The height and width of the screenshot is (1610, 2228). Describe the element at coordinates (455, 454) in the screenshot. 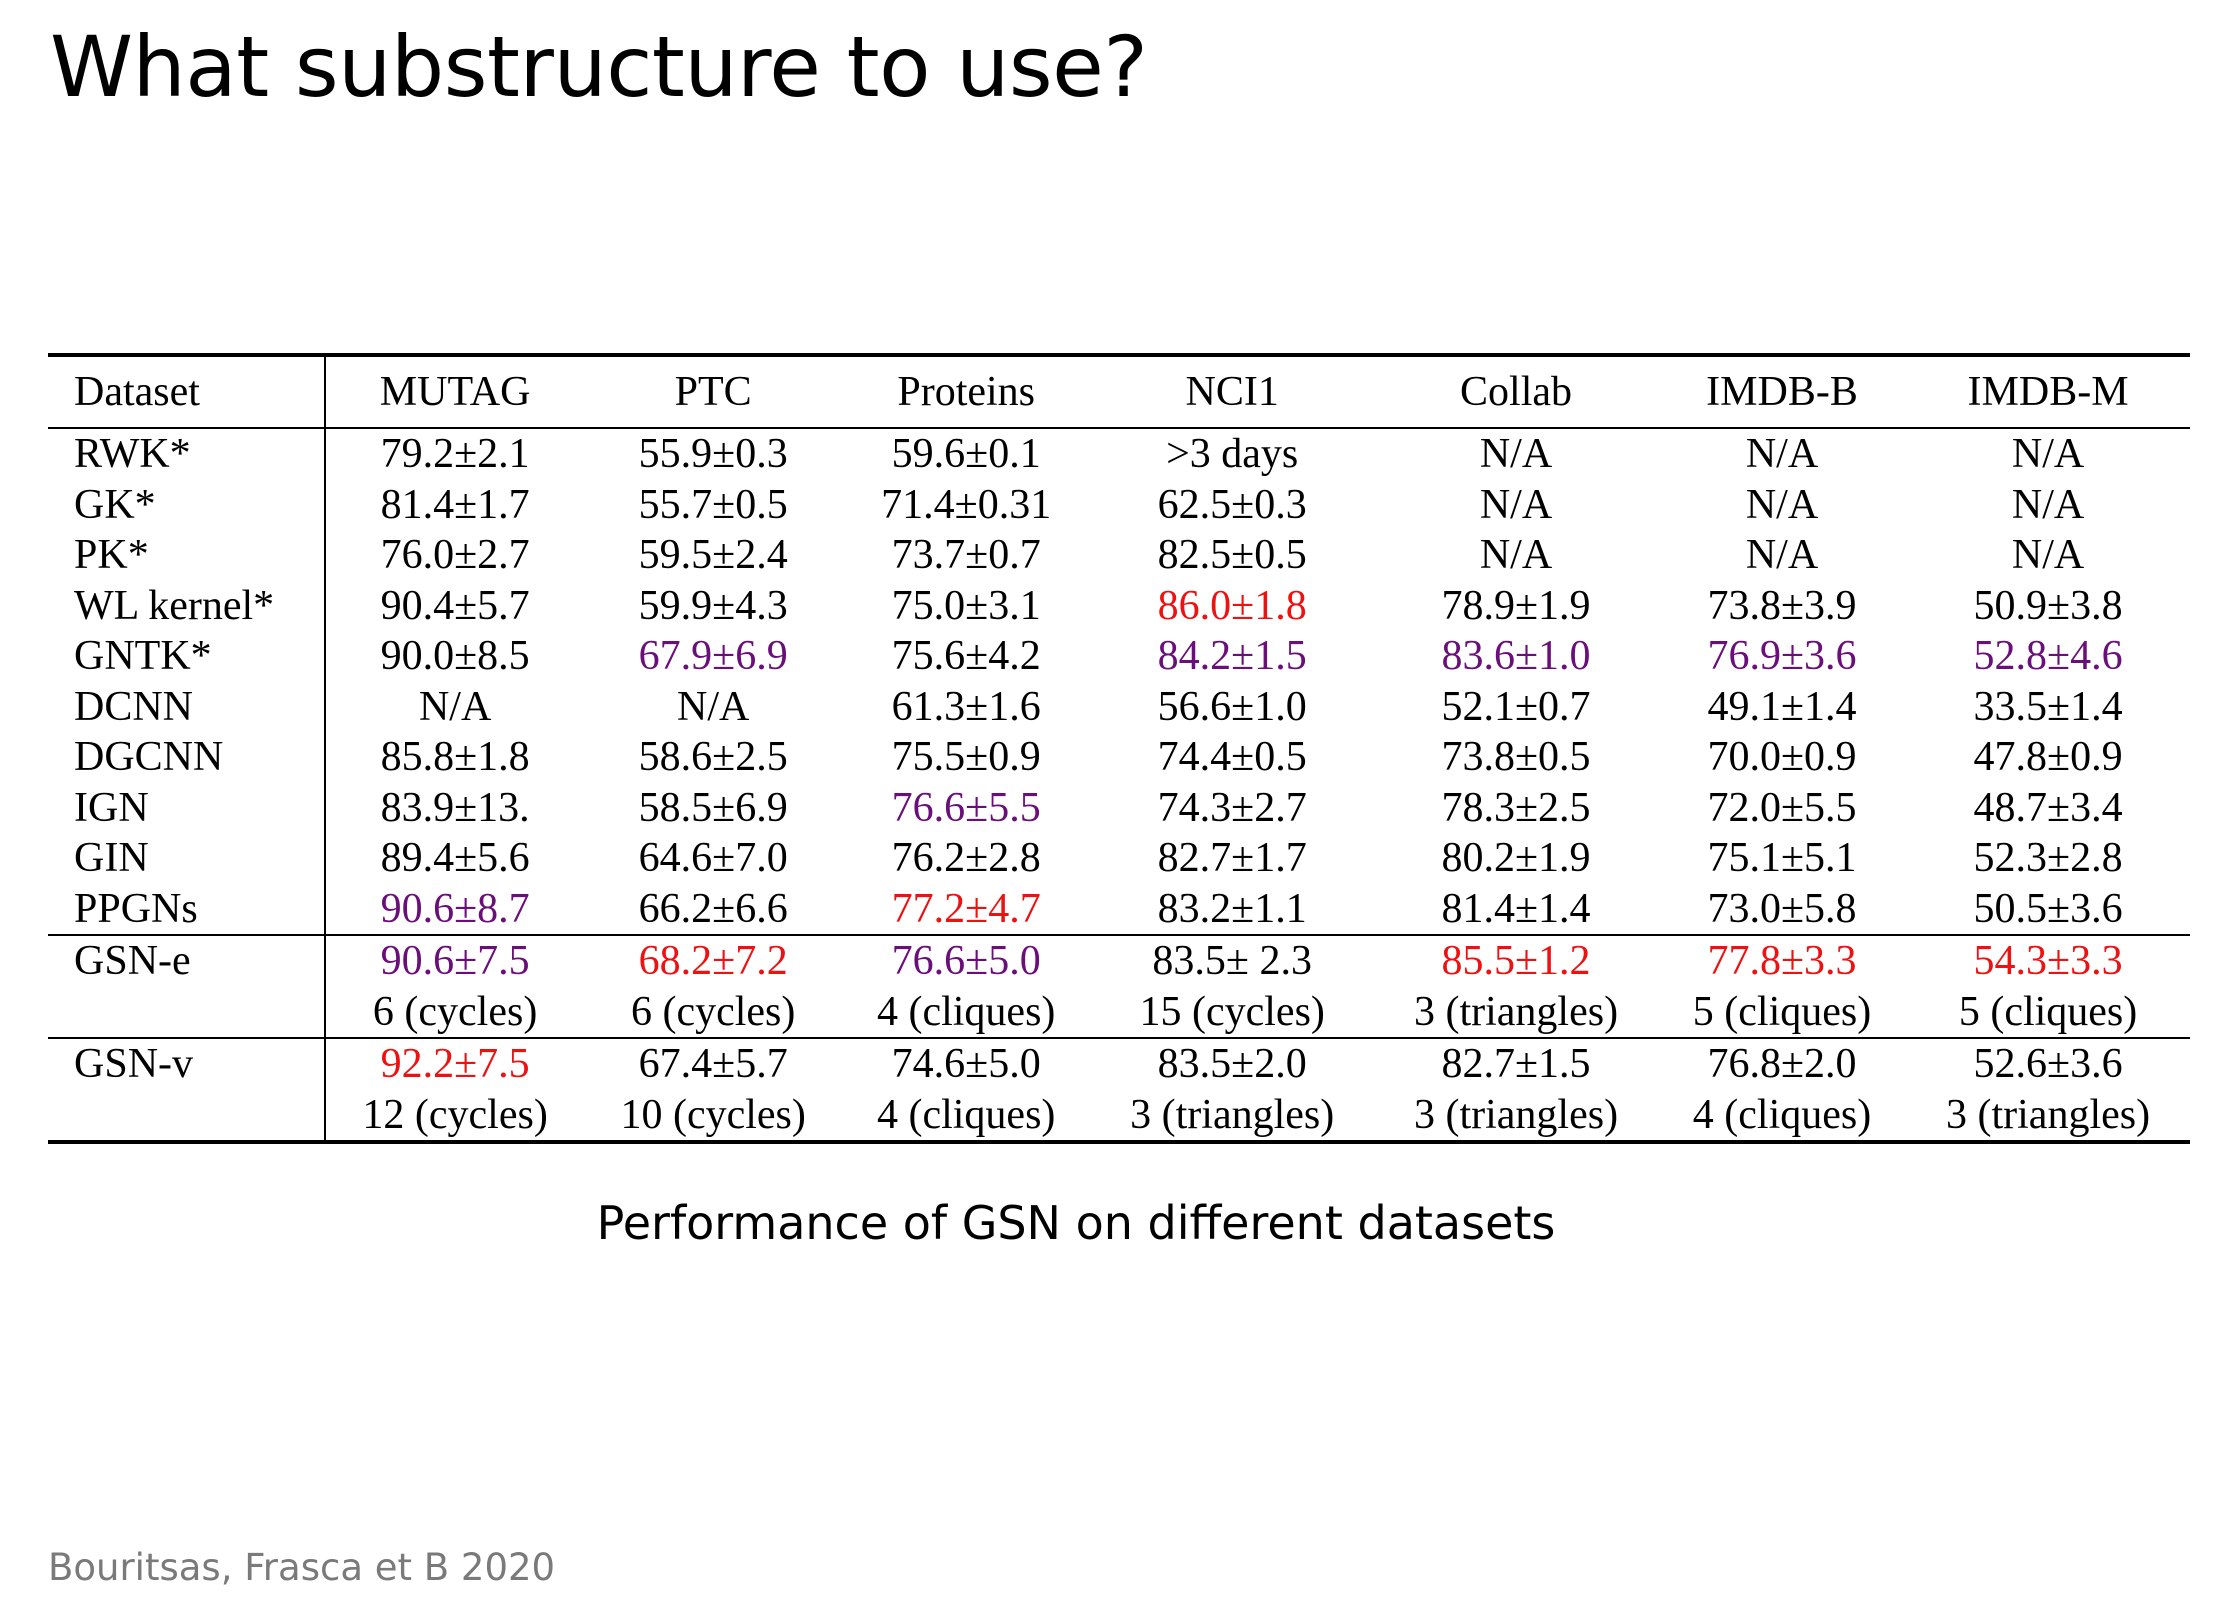

I see `table-cell: 79.2±2.1` at that location.